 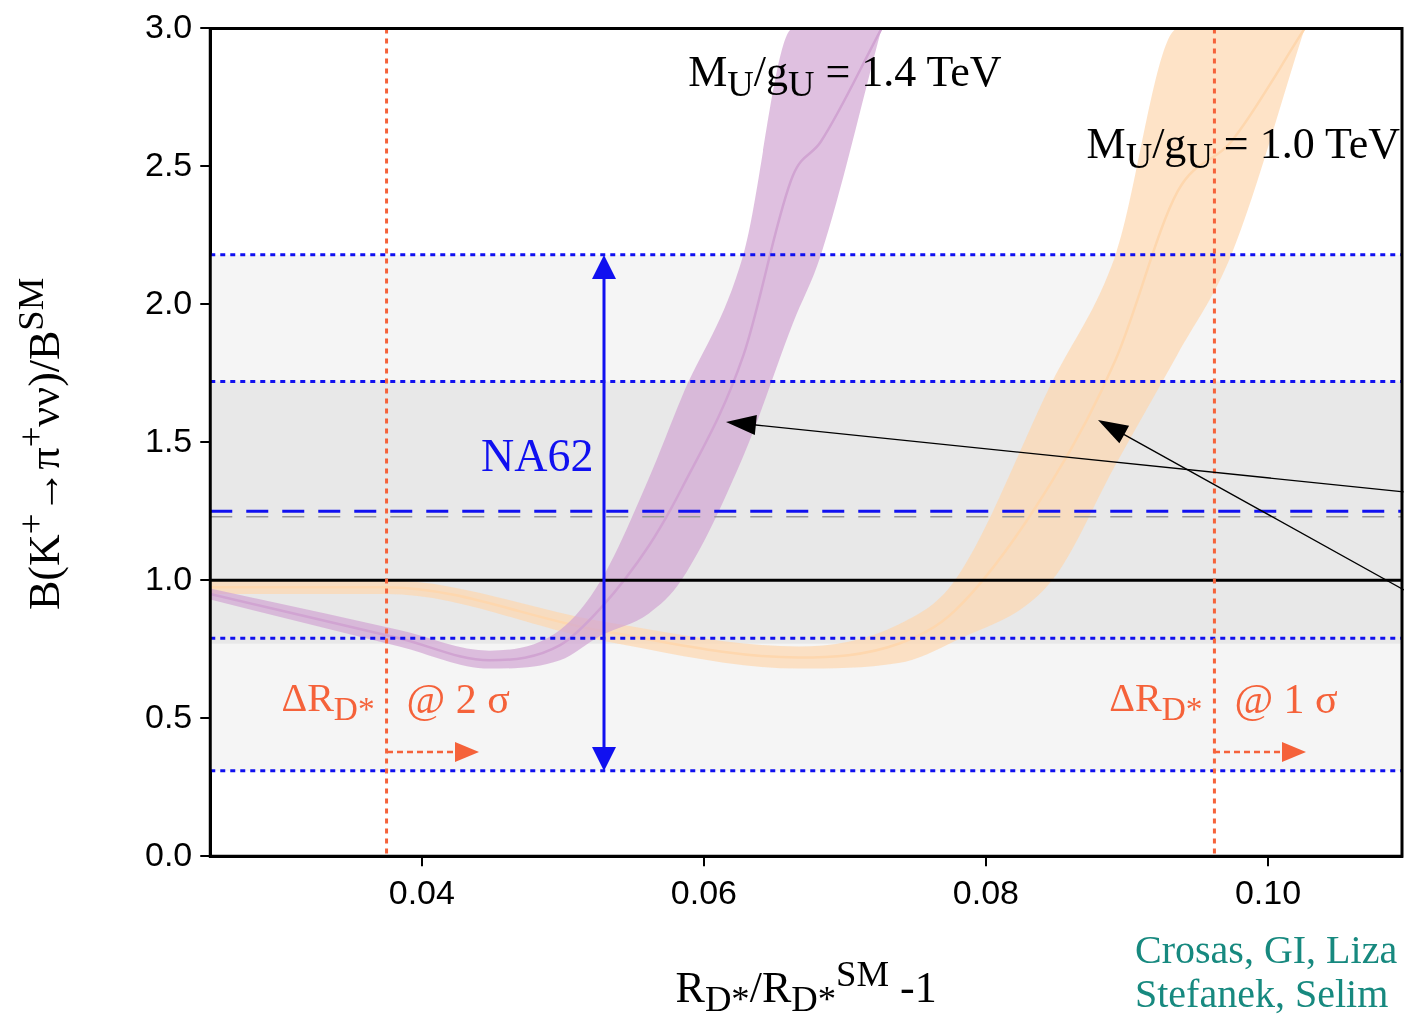 I want to click on x-tick-label: 0.04, so click(x=421, y=891).